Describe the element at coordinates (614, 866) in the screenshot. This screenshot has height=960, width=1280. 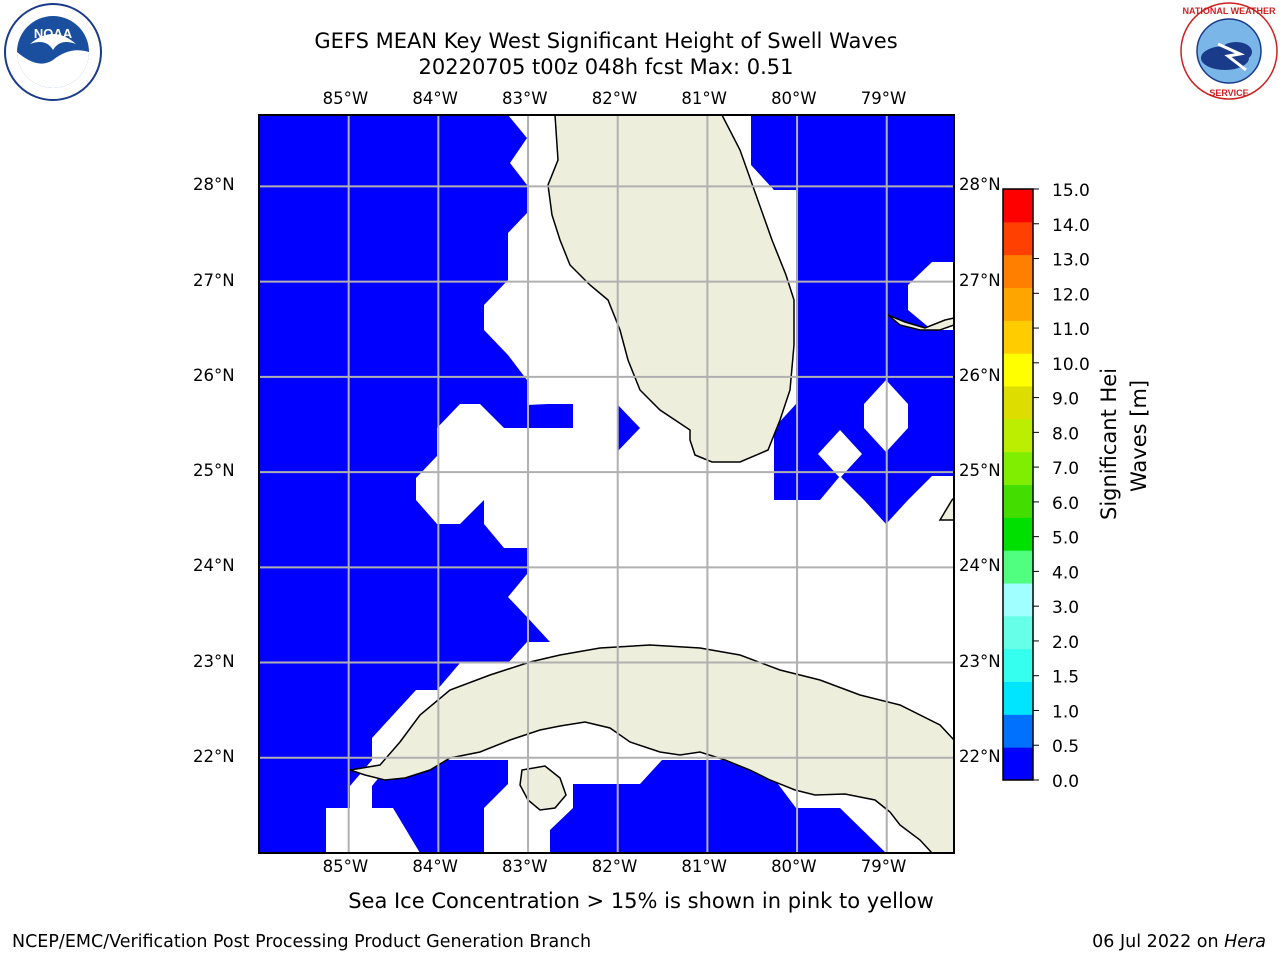
I see `lon-tick-bottom: 82°W` at that location.